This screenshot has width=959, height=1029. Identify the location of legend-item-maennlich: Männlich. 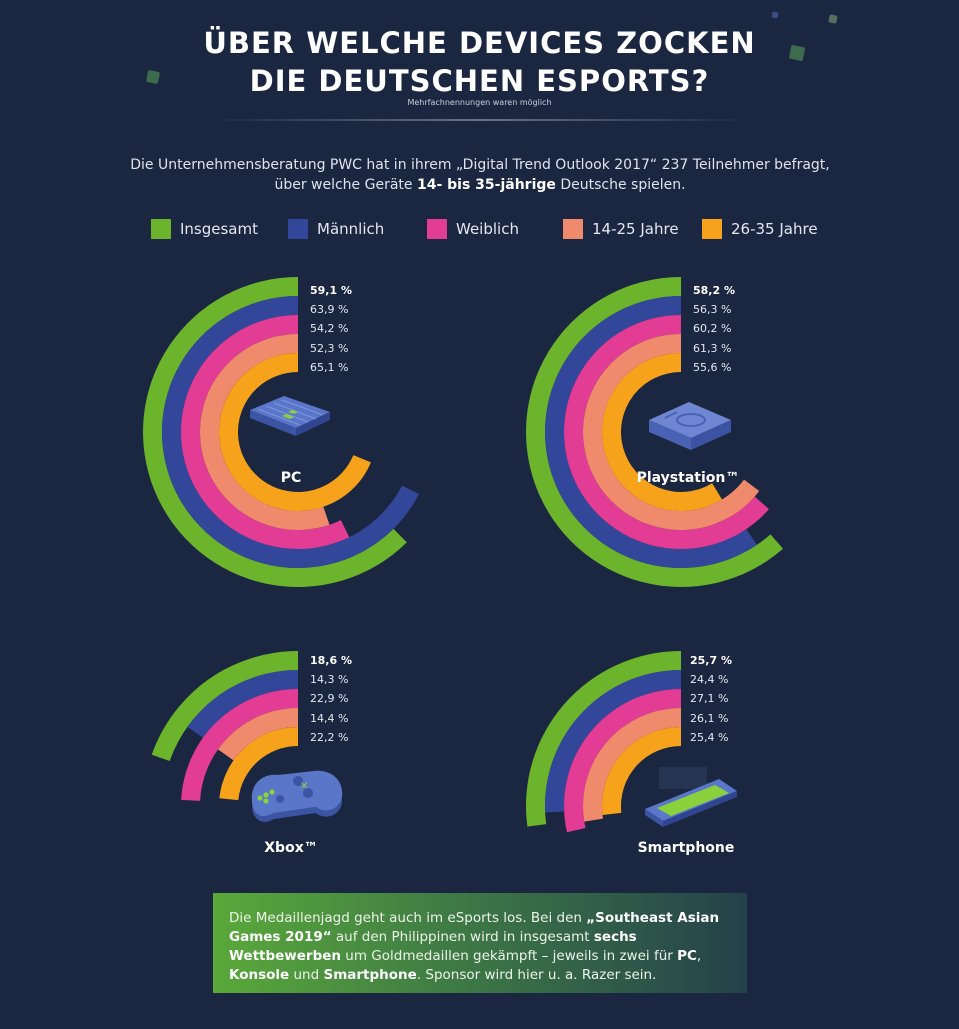
(336, 229).